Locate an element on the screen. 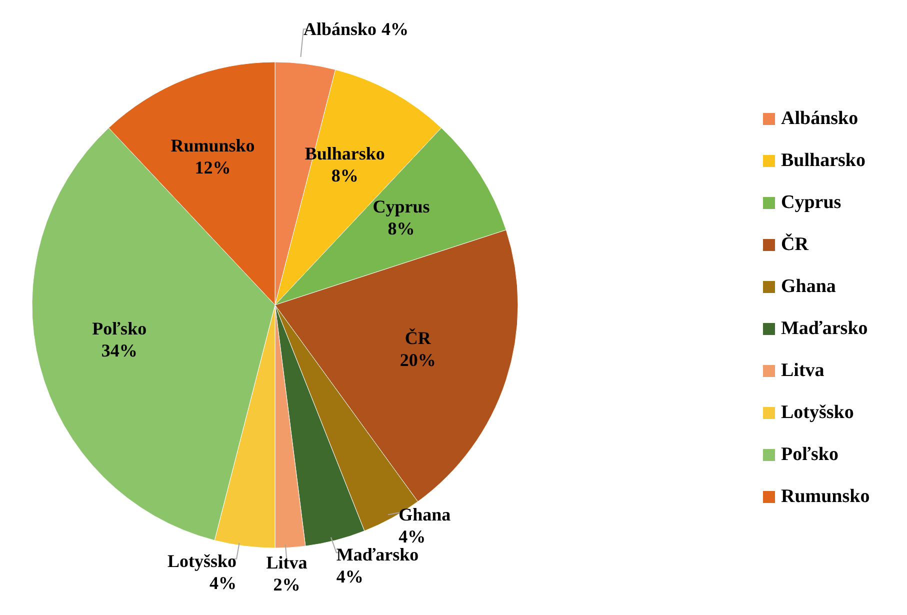 The image size is (907, 615). slice-label: Maďarsko is located at coordinates (377, 554).